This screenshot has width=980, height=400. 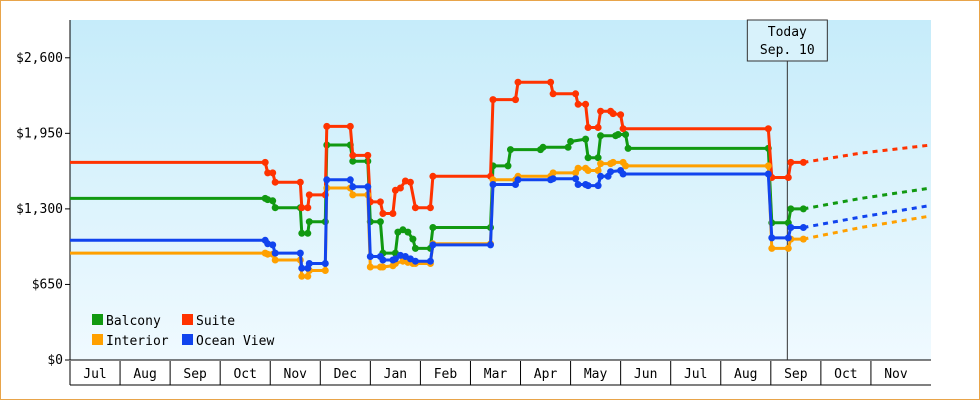 I want to click on month-label: Nov, so click(x=296, y=374).